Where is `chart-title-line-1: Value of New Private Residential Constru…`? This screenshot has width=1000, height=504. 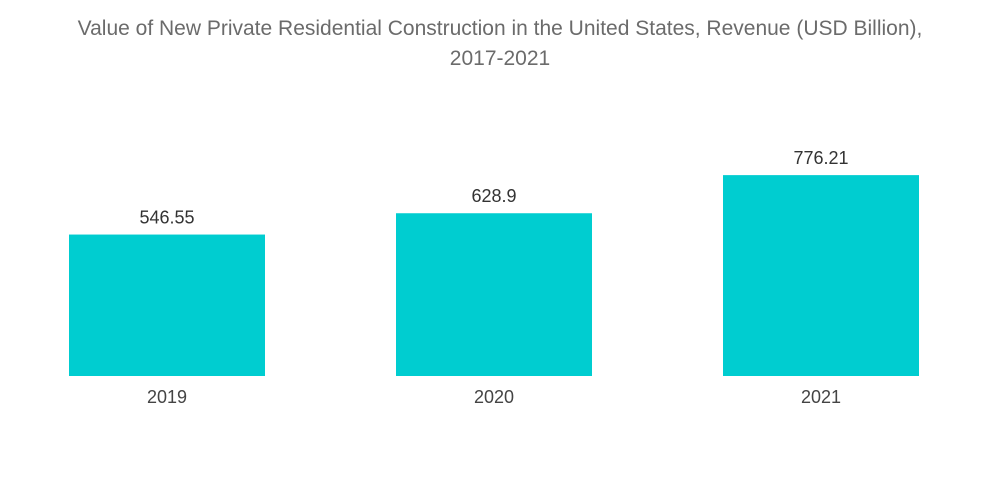 chart-title-line-1: Value of New Private Residential Constru… is located at coordinates (500, 28).